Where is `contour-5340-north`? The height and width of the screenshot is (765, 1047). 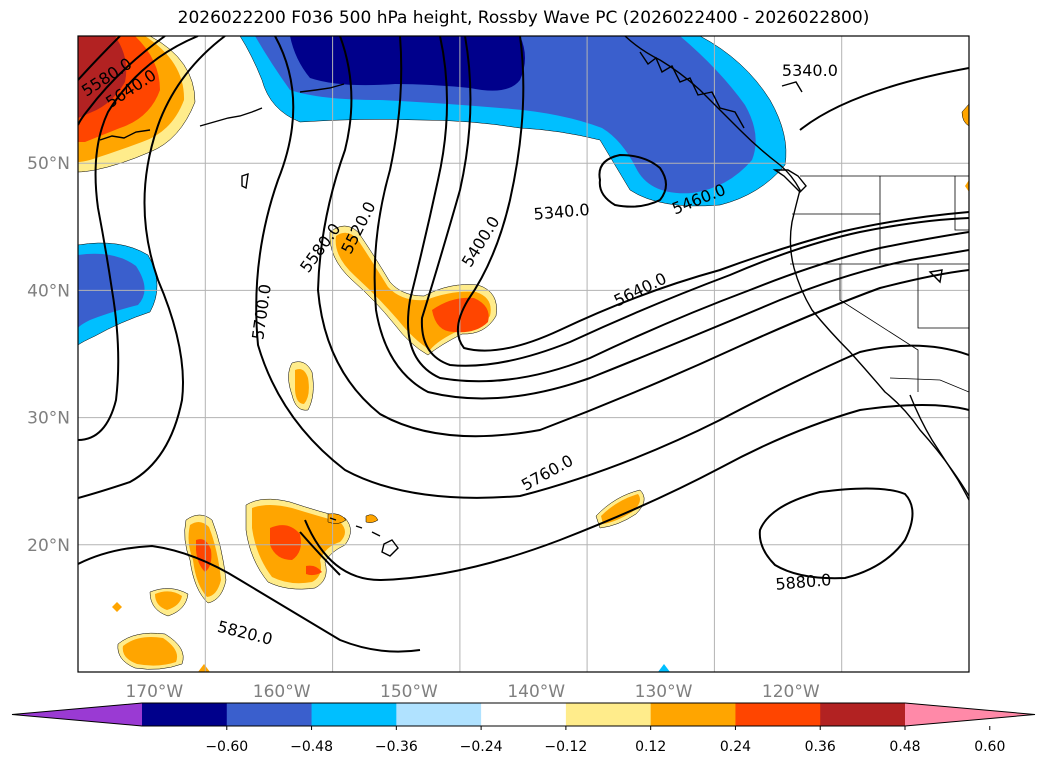
contour-5340-north is located at coordinates (884, 99).